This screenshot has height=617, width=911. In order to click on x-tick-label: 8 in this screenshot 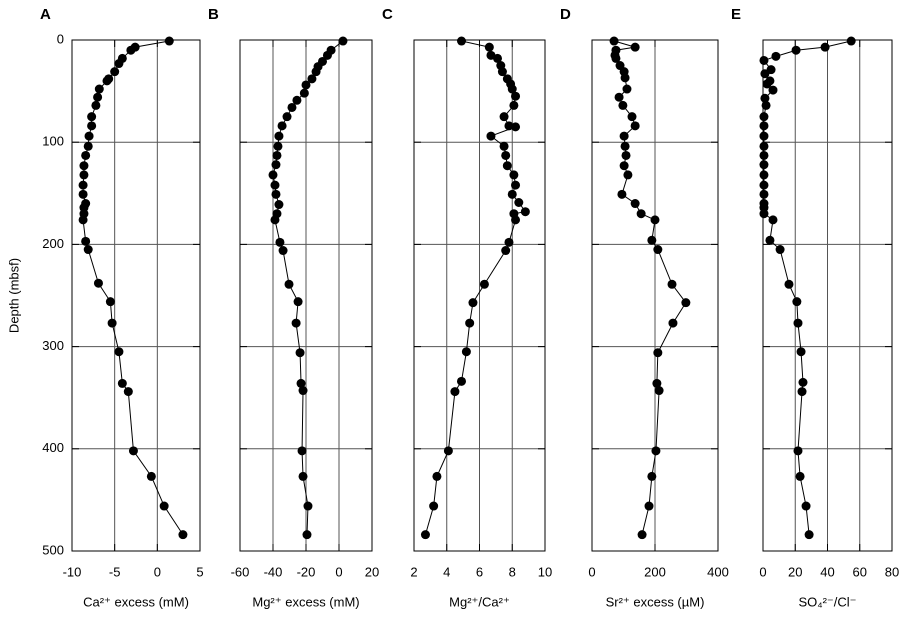, I will do `click(512, 571)`.